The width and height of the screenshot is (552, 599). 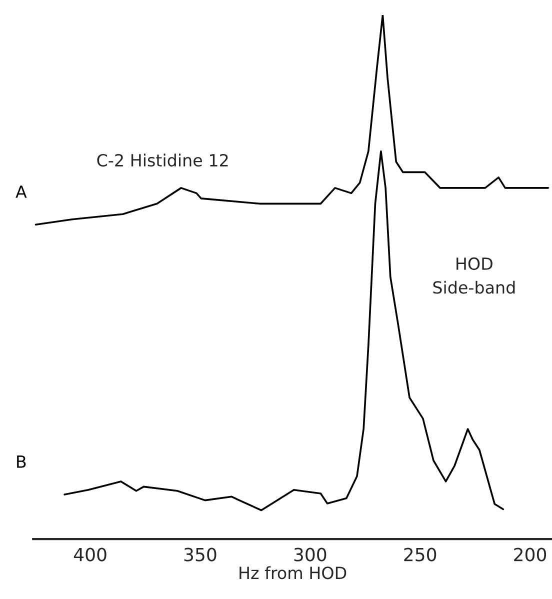 I want to click on x-axis-title: Hz from HOD, so click(x=293, y=573).